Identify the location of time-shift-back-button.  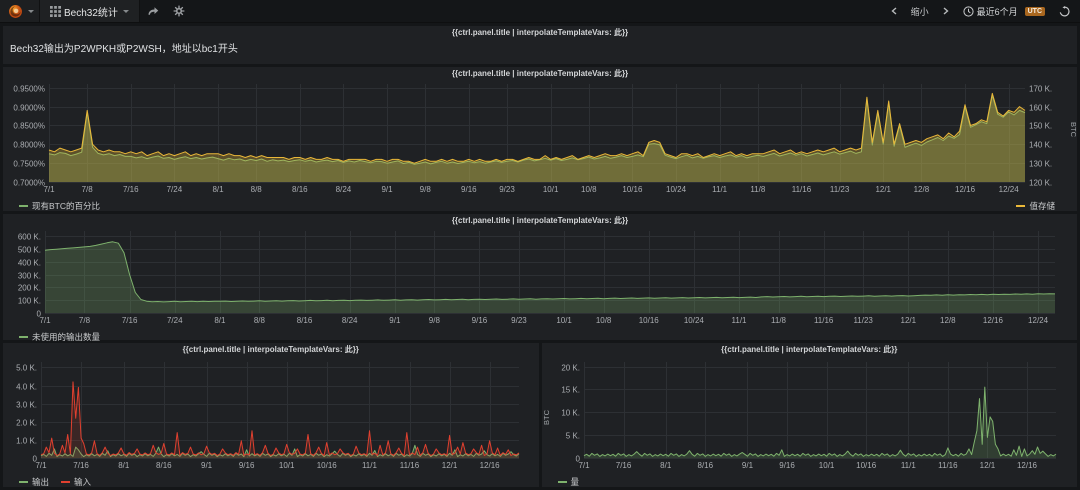
(894, 11).